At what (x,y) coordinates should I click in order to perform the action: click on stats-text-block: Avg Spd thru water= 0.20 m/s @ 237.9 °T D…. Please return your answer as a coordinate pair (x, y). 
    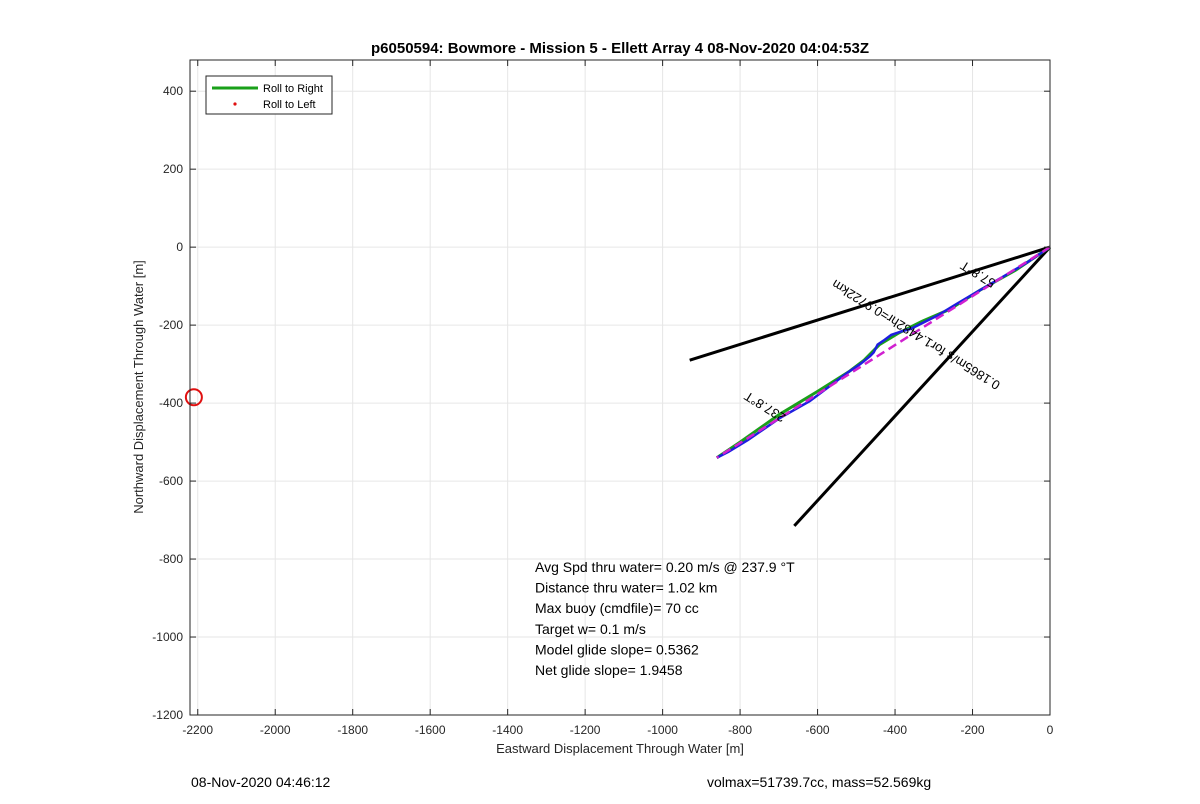
    Looking at the image, I should click on (665, 618).